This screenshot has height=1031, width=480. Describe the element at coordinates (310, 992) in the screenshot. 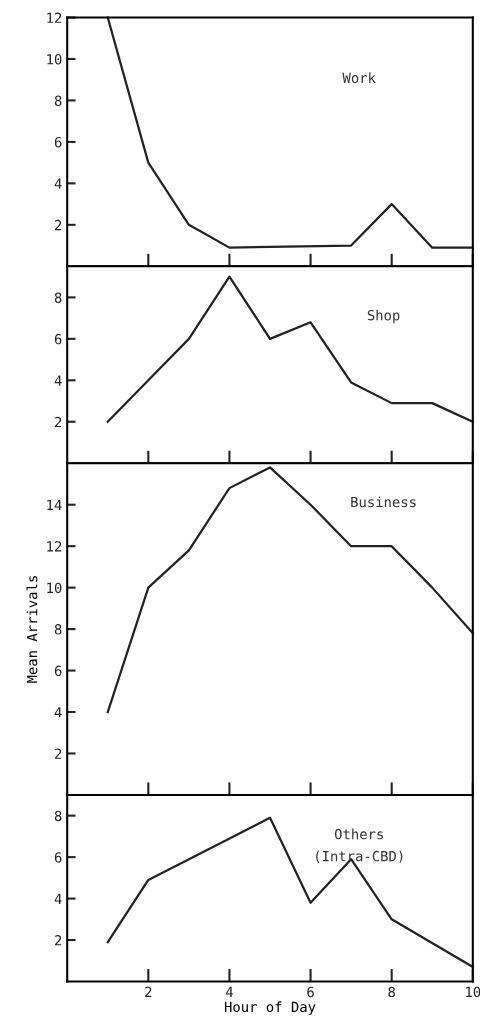

I see `x-tick-label: 6` at that location.